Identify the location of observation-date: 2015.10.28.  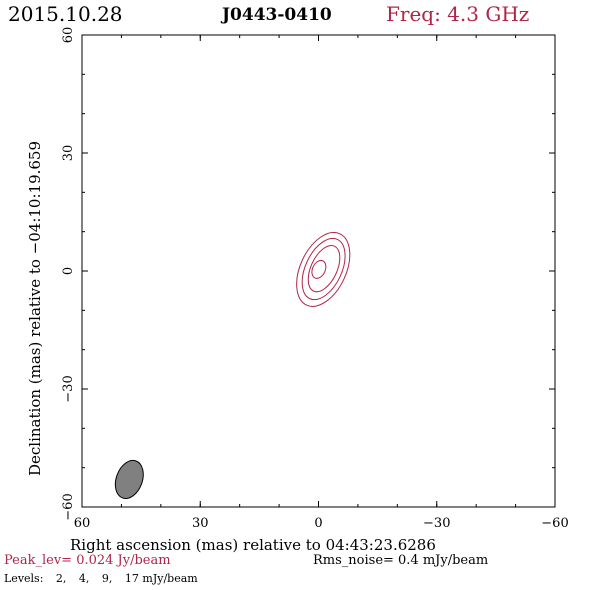
(65, 14).